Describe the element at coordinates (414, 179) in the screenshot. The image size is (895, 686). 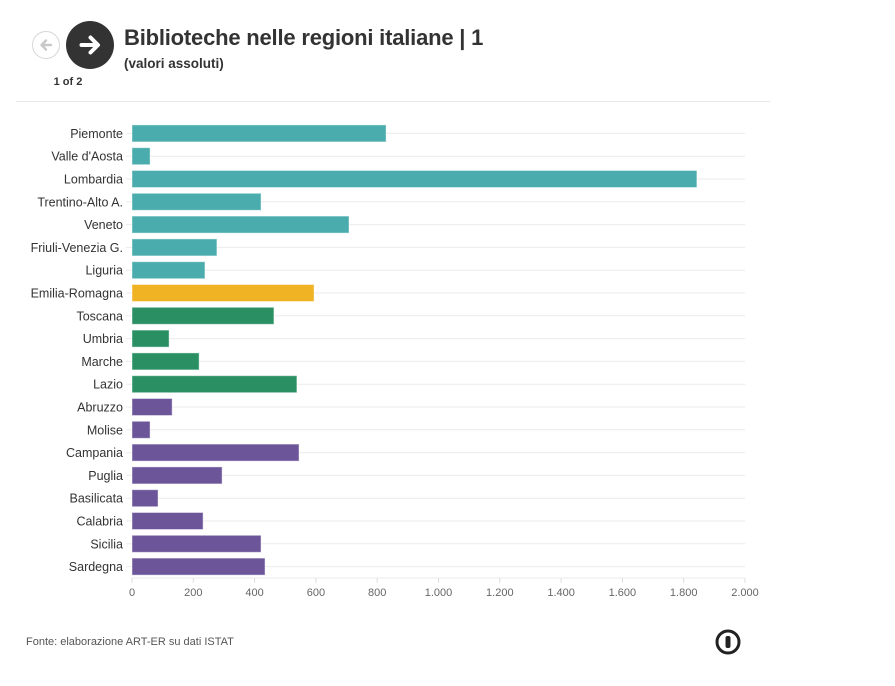
I see `bar-lombardia` at that location.